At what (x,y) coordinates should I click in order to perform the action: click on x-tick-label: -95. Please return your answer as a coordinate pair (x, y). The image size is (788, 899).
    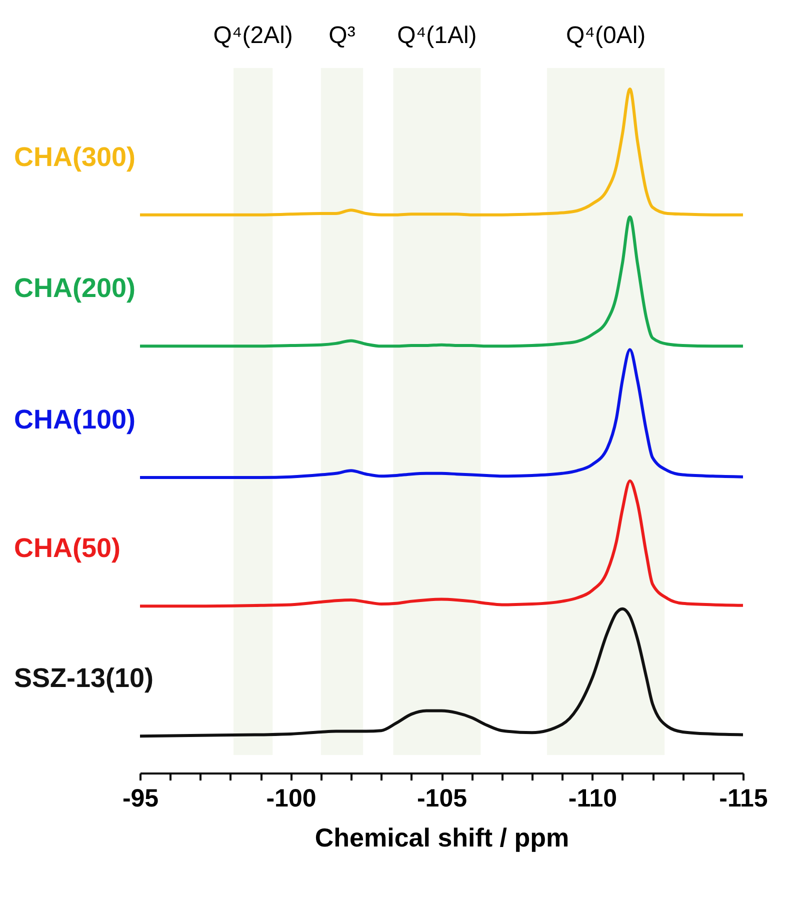
    Looking at the image, I should click on (140, 798).